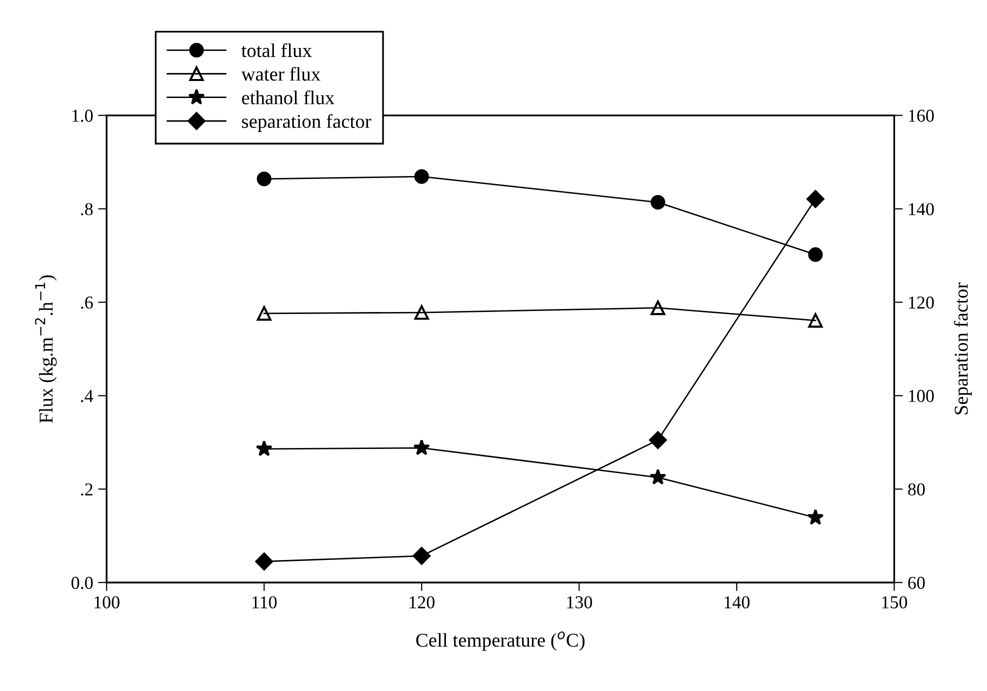  What do you see at coordinates (422, 602) in the screenshot?
I see `x-tick-label: 120` at bounding box center [422, 602].